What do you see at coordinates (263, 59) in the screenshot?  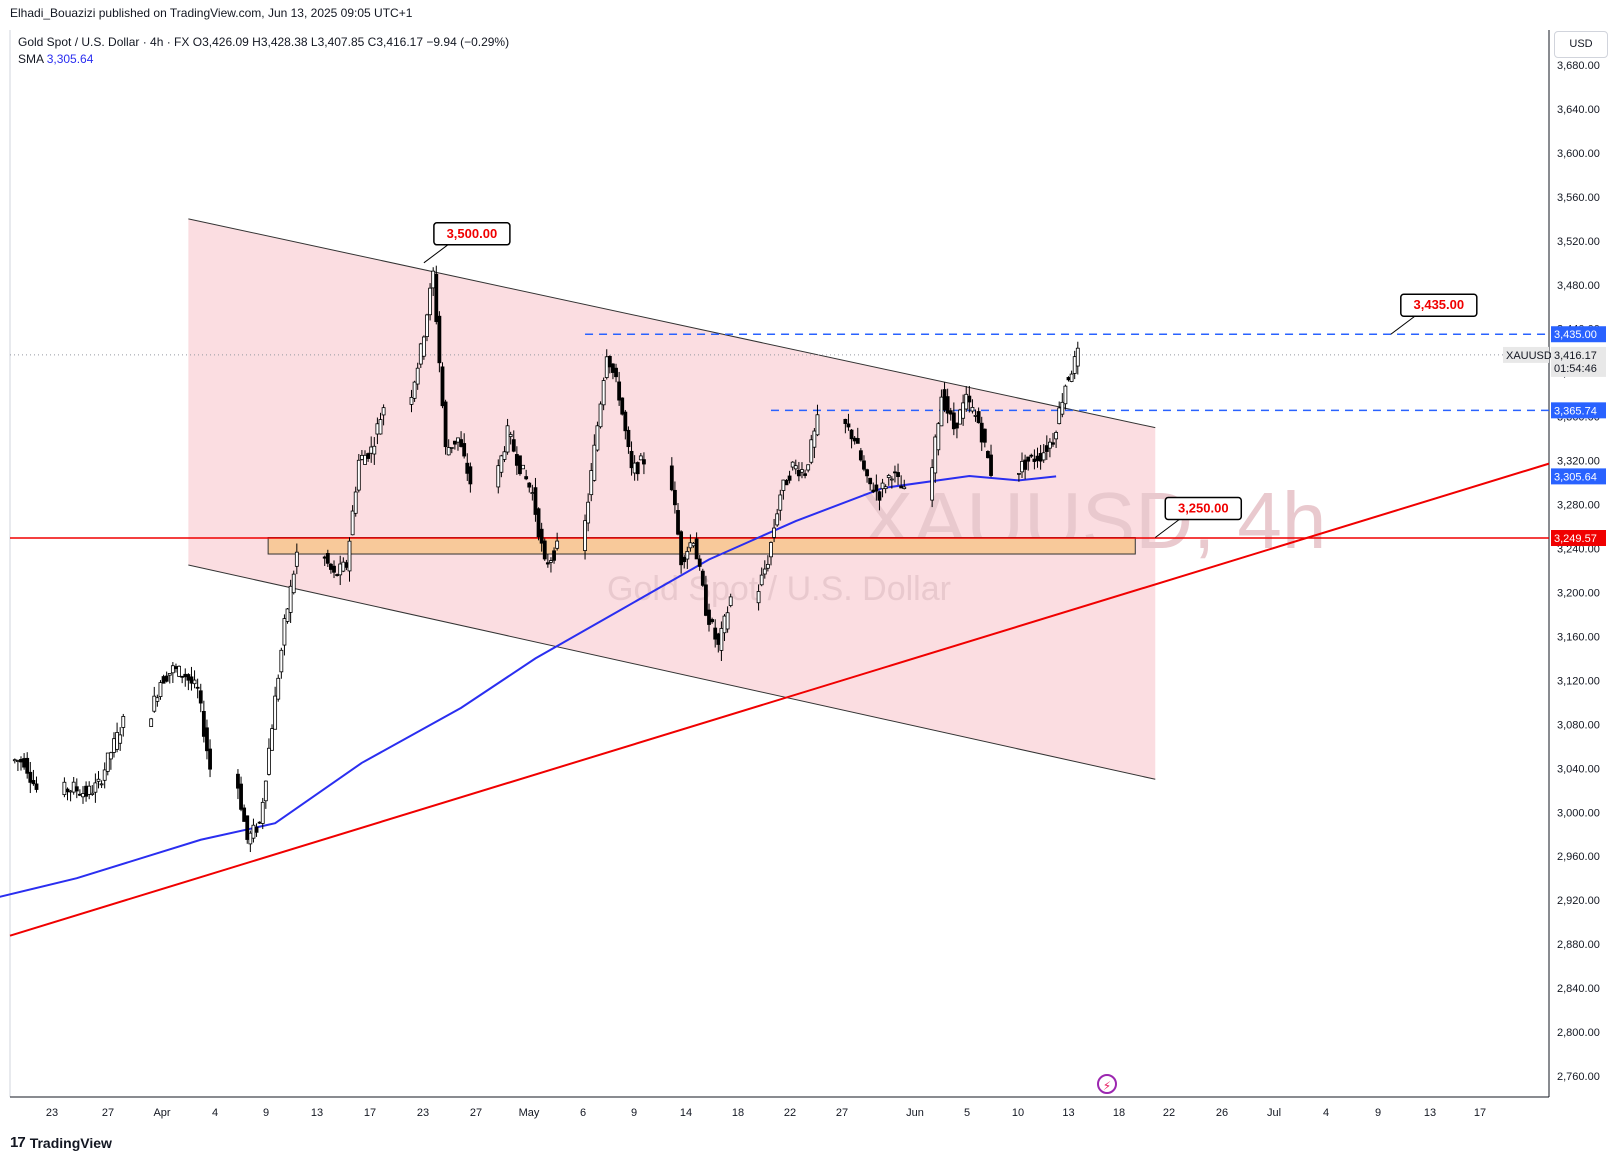 I see `sma-row: SMA 3,305.64` at bounding box center [263, 59].